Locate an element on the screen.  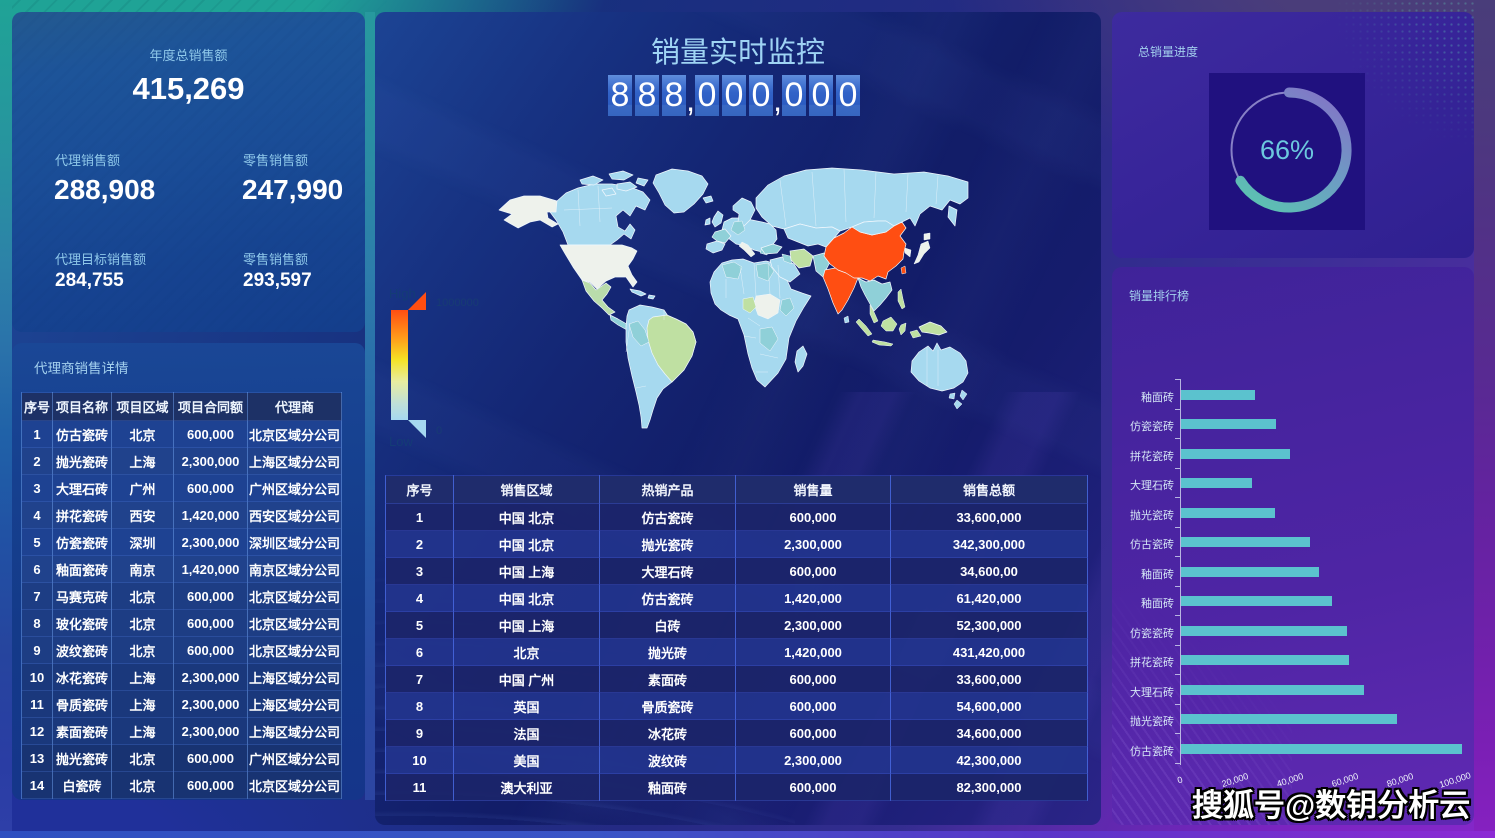
svg-text: 0 is located at coordinates (439, 431).